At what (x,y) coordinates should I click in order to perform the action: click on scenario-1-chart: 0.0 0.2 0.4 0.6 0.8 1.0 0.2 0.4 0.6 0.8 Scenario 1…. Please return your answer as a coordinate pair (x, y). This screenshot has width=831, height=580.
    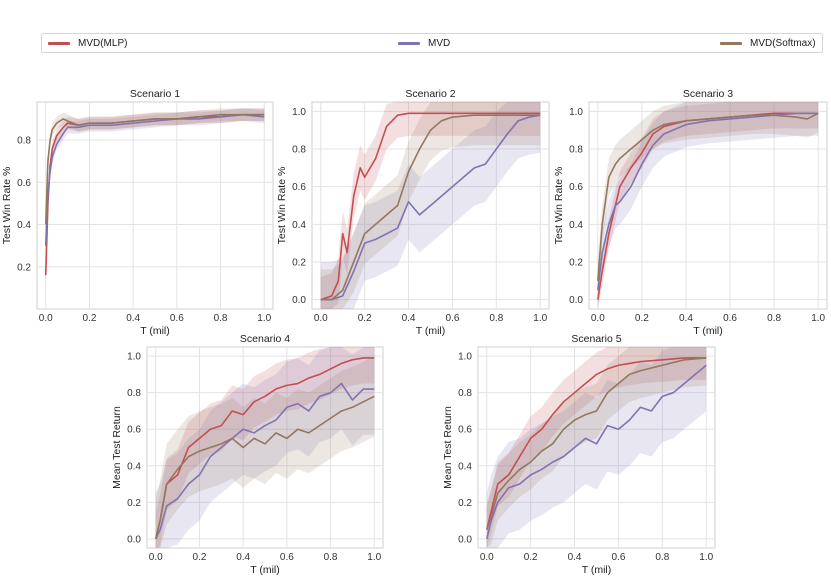
    Looking at the image, I should click on (137, 212).